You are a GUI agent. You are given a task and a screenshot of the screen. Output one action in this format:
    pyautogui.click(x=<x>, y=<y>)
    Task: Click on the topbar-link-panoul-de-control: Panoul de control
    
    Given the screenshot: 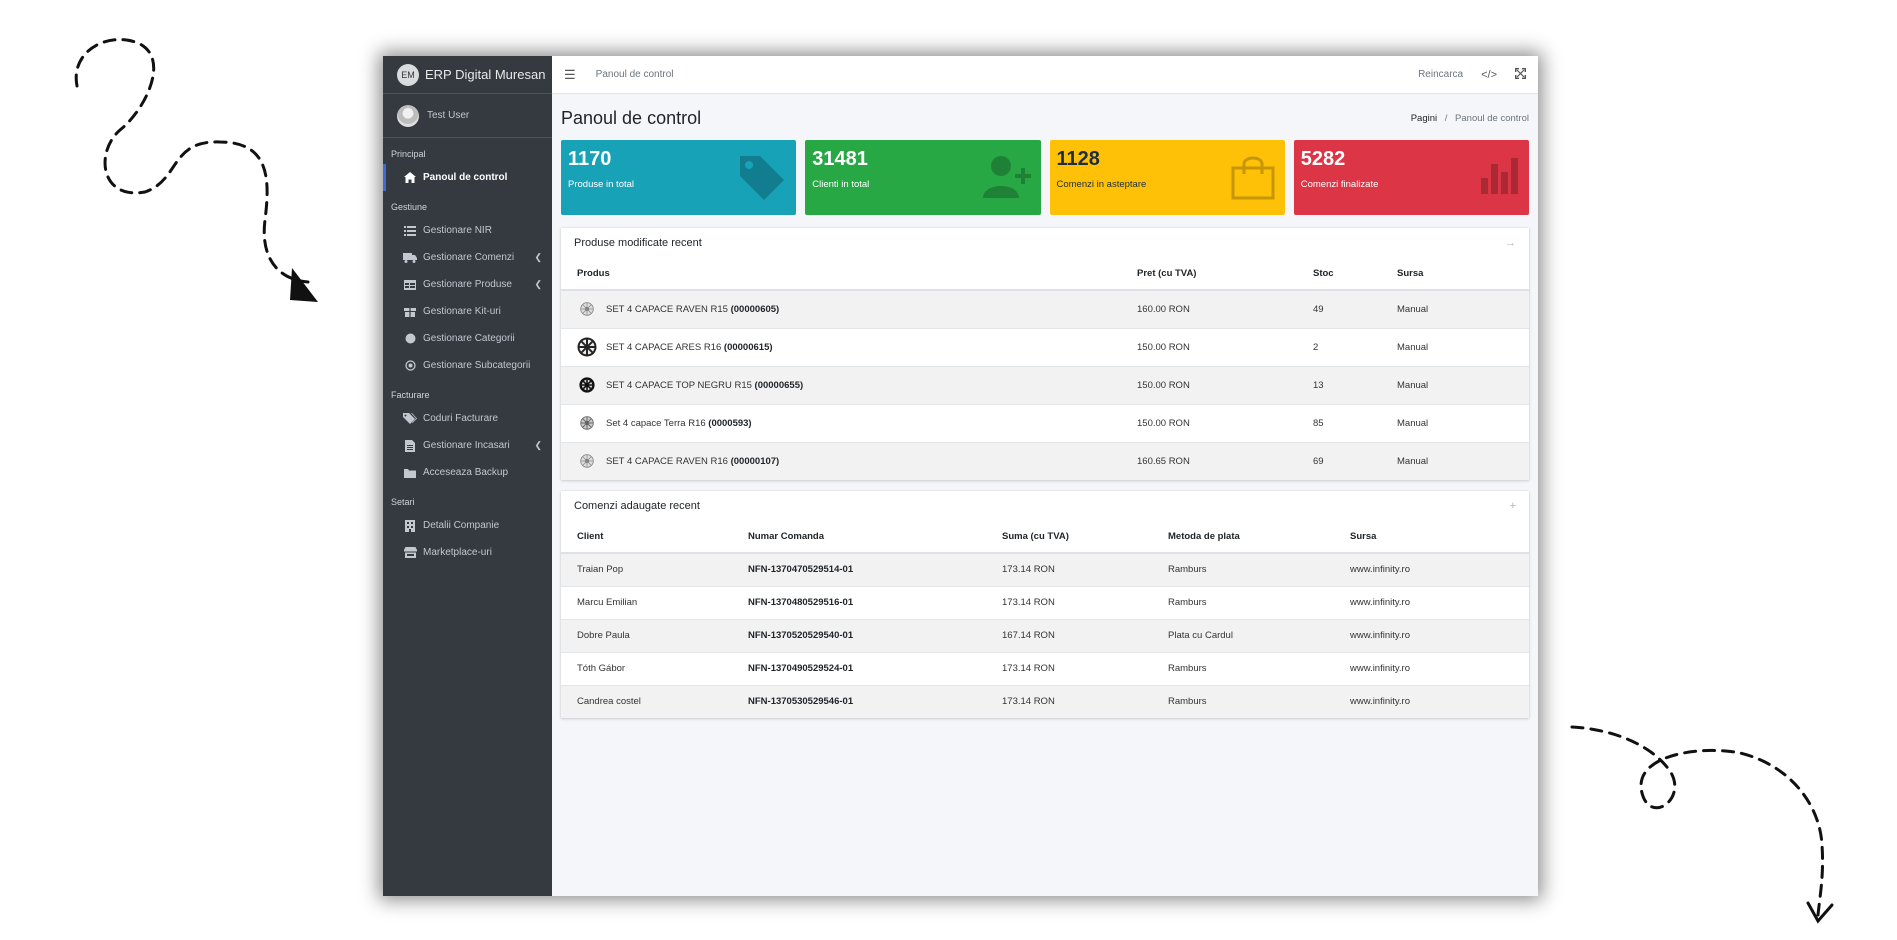 What is the action you would take?
    pyautogui.click(x=634, y=74)
    